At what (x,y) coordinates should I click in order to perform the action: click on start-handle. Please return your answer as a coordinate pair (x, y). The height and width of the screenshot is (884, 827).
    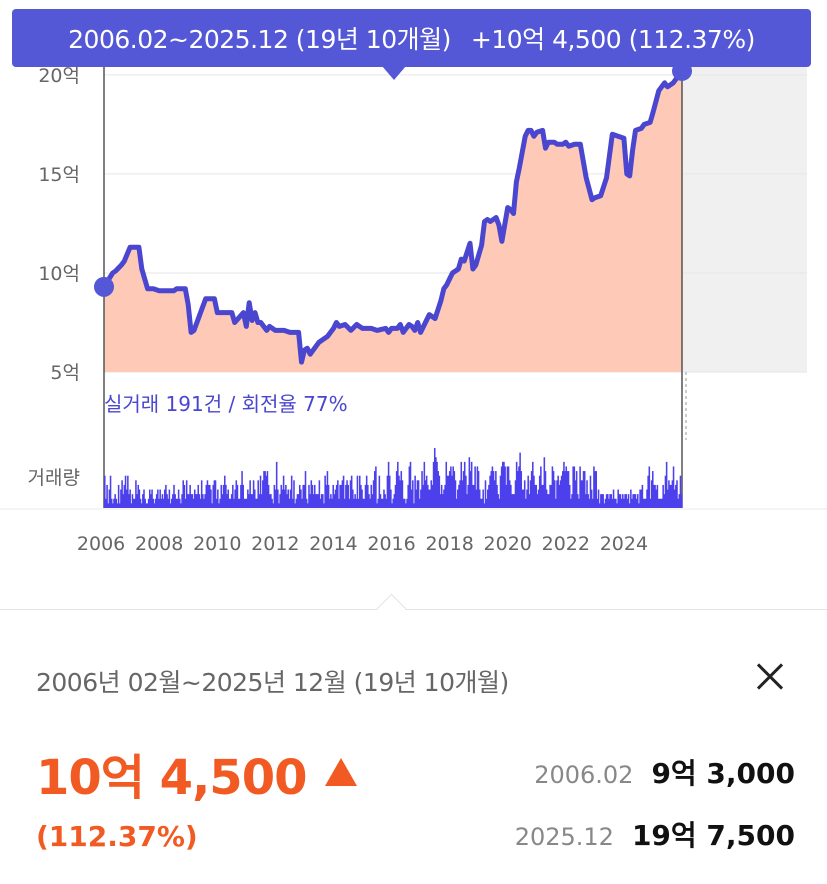
    Looking at the image, I should click on (104, 286).